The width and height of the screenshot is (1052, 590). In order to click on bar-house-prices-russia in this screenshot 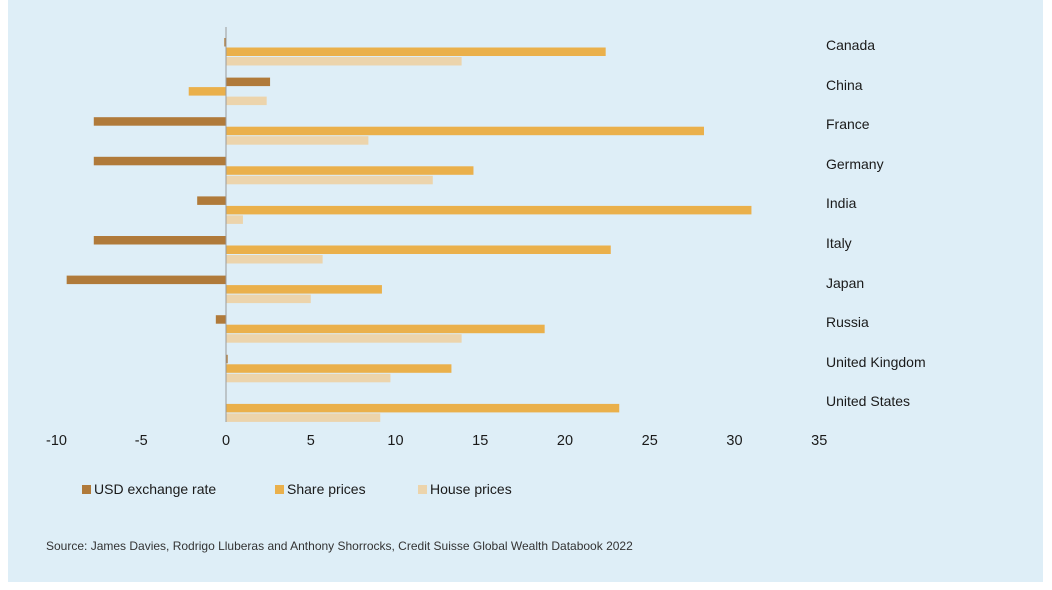, I will do `click(344, 338)`.